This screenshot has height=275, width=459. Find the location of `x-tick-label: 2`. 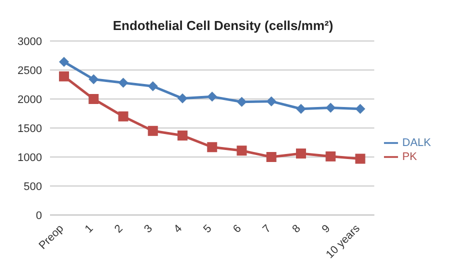

x-tick-label: 2 is located at coordinates (119, 229).